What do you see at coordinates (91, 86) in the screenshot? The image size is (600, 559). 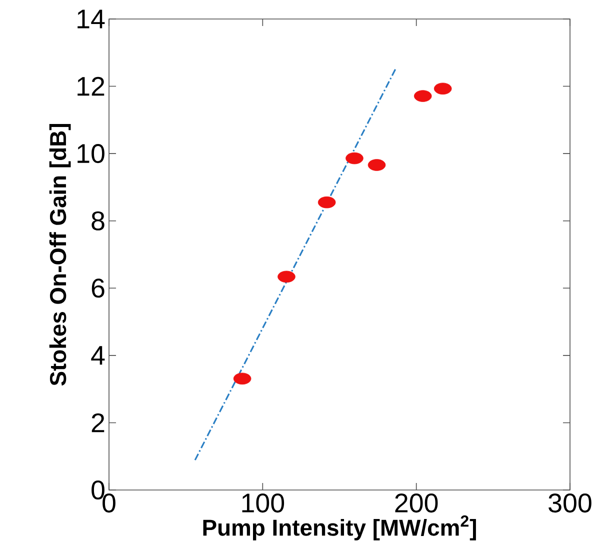 I see `y-tick-label: 12` at bounding box center [91, 86].